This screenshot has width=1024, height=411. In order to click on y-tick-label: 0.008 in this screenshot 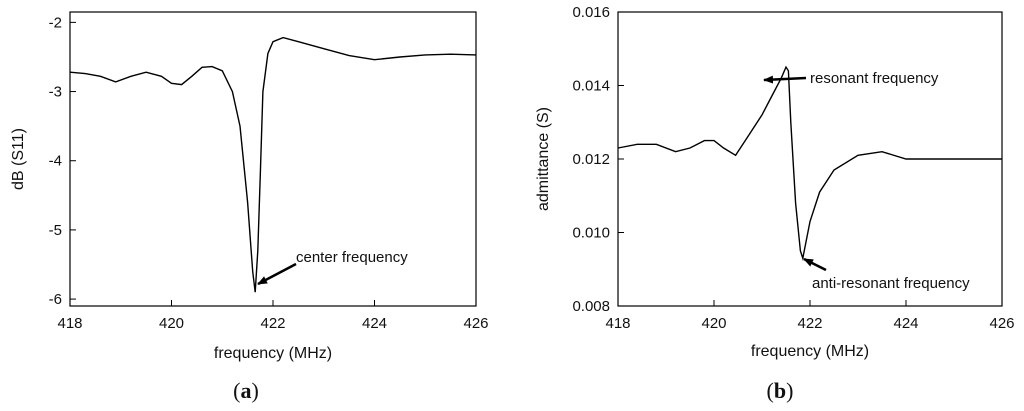, I will do `click(591, 306)`.